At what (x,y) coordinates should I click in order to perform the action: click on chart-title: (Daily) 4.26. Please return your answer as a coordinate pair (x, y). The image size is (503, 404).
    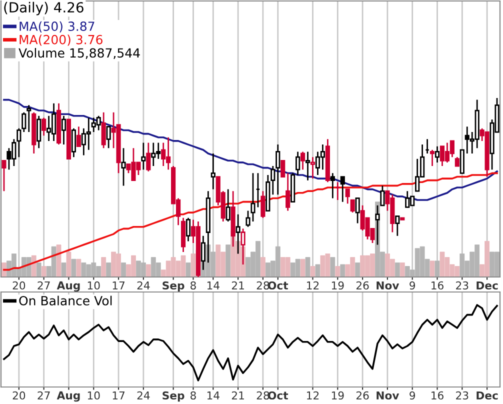
    Looking at the image, I should click on (44, 9).